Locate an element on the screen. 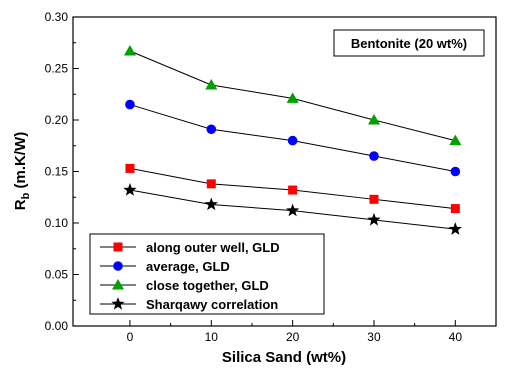  series-star is located at coordinates (292, 209).